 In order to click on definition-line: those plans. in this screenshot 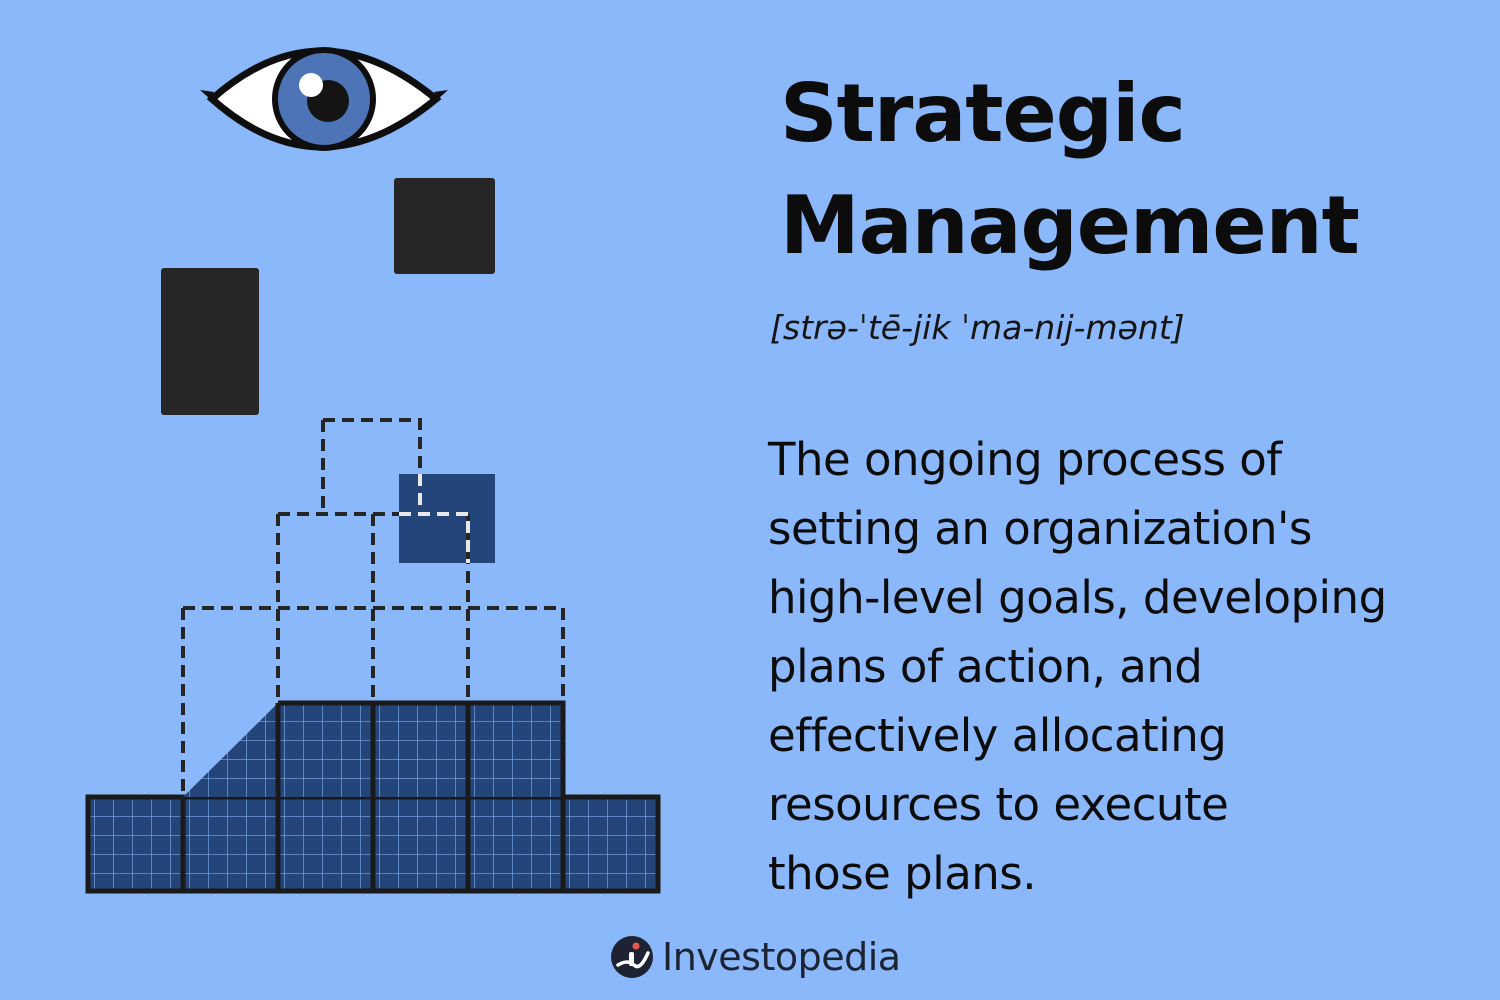, I will do `click(902, 873)`.